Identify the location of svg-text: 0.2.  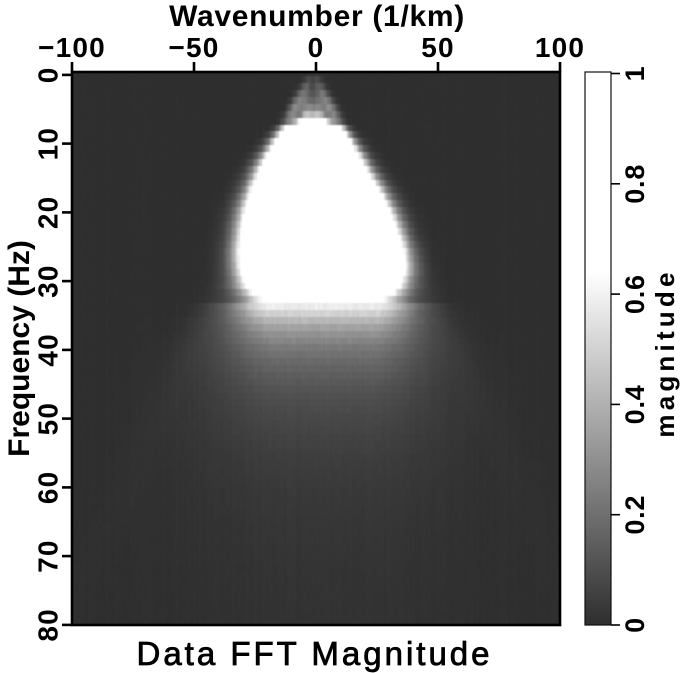
(635, 515).